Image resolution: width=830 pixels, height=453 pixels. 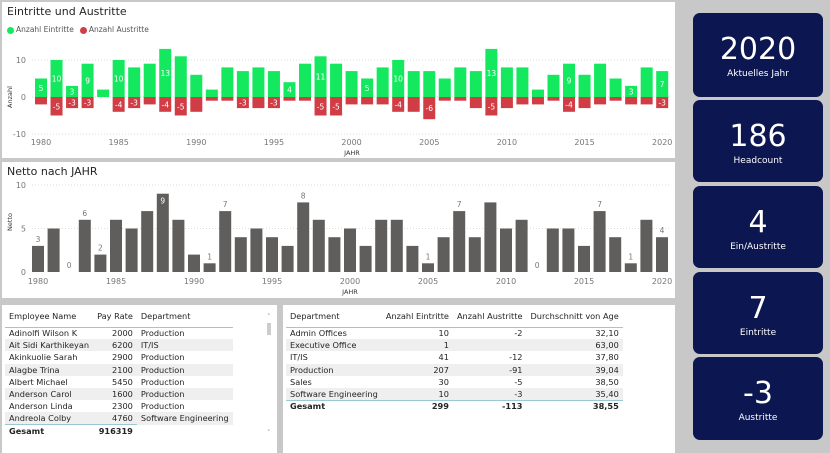 I want to click on table-row: Executive Office 1 63,00, so click(x=454, y=345).